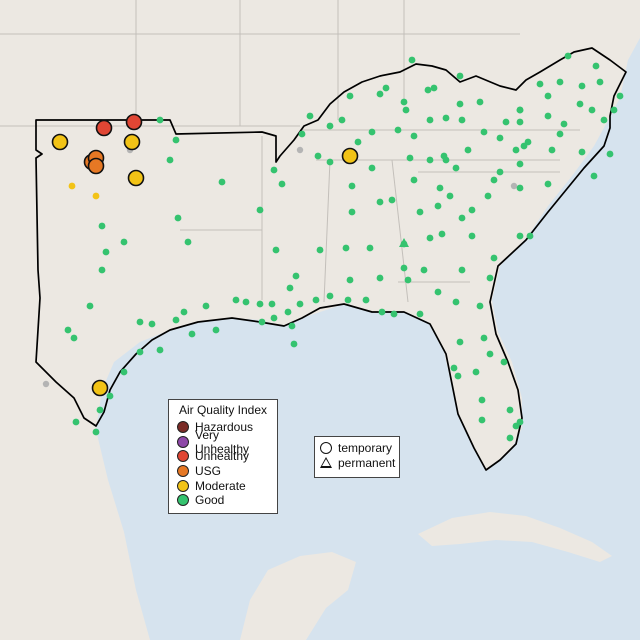  What do you see at coordinates (134, 122) in the screenshot?
I see `unhealthy-monitor-marker` at bounding box center [134, 122].